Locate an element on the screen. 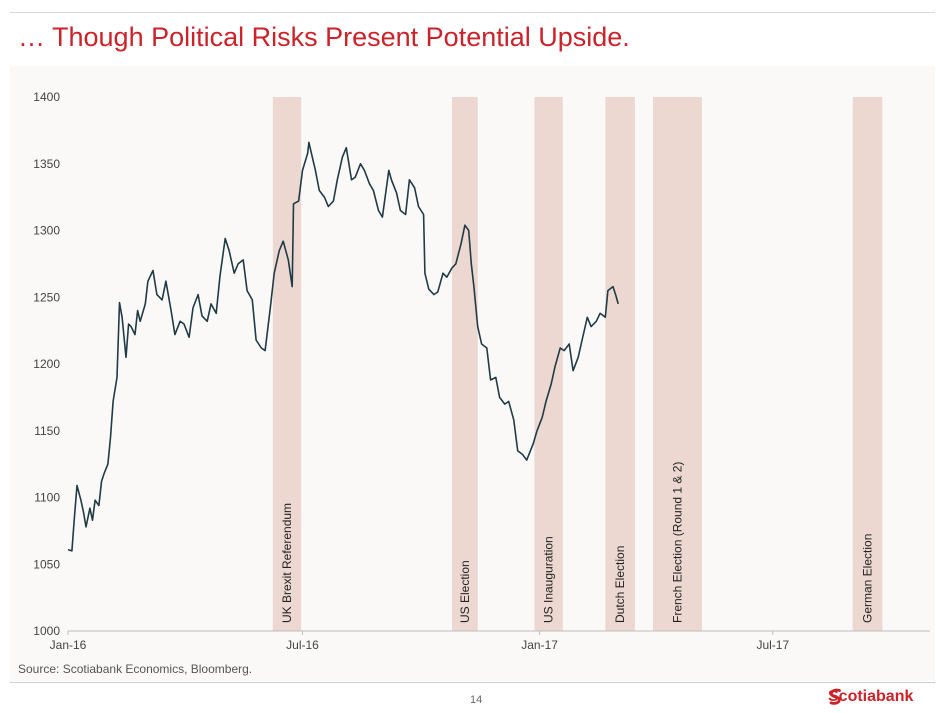  y-tick-label: 1150 is located at coordinates (47, 431).